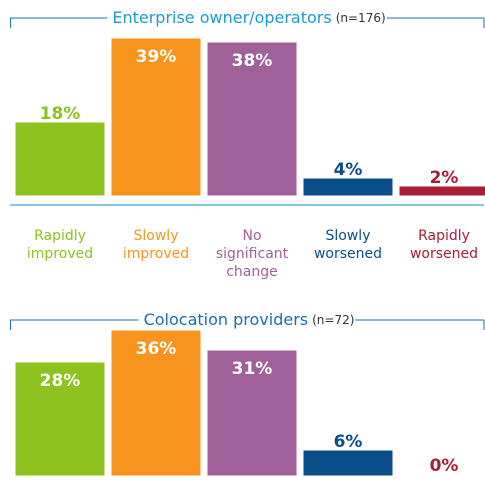 The image size is (485, 491). I want to click on data-label: 4%, so click(348, 170).